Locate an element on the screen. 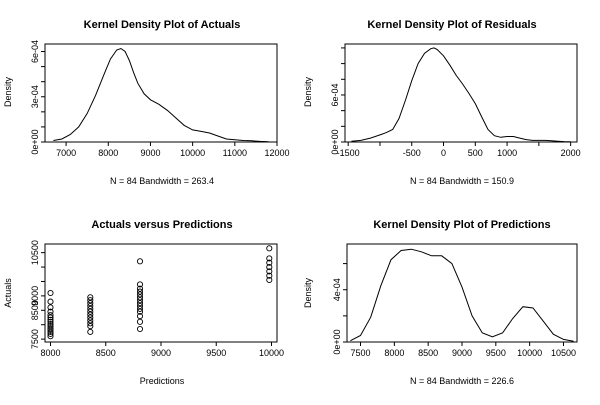  scatter-ytick-label: 10500 is located at coordinates (35, 252).